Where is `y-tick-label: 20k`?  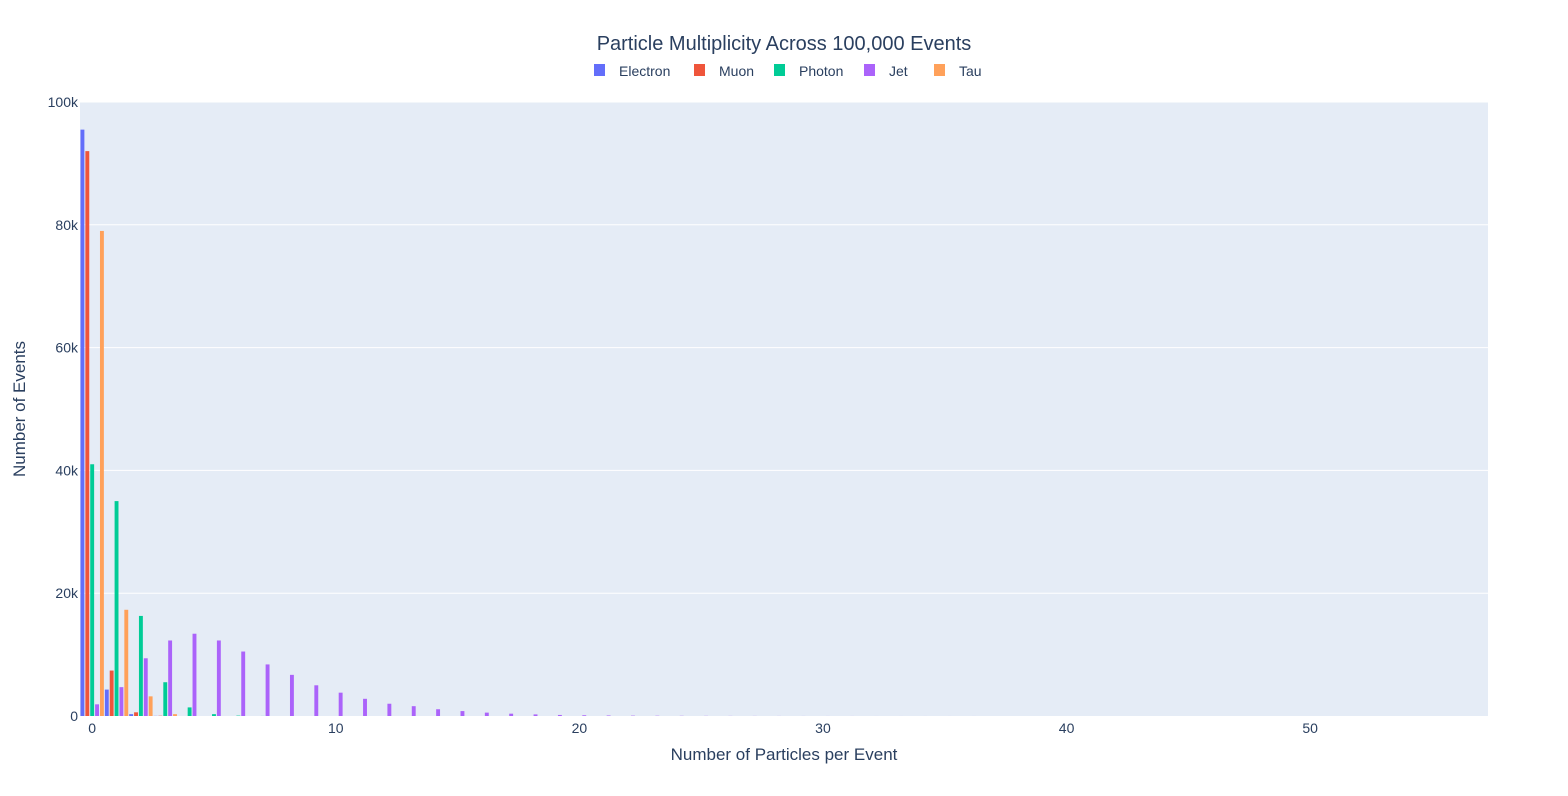 y-tick-label: 20k is located at coordinates (67, 593).